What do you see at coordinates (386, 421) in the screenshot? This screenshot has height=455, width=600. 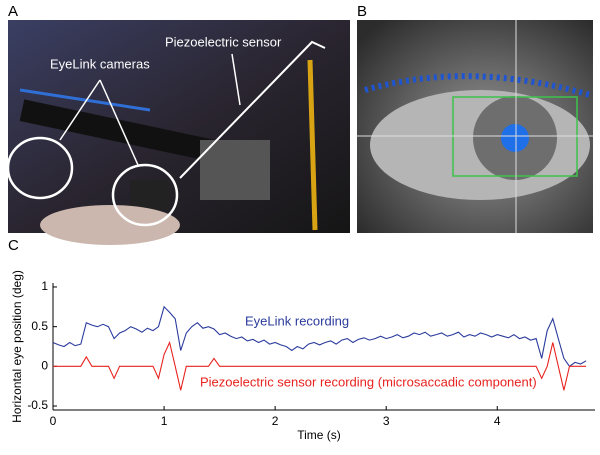 I see `x-tick-label: 3` at bounding box center [386, 421].